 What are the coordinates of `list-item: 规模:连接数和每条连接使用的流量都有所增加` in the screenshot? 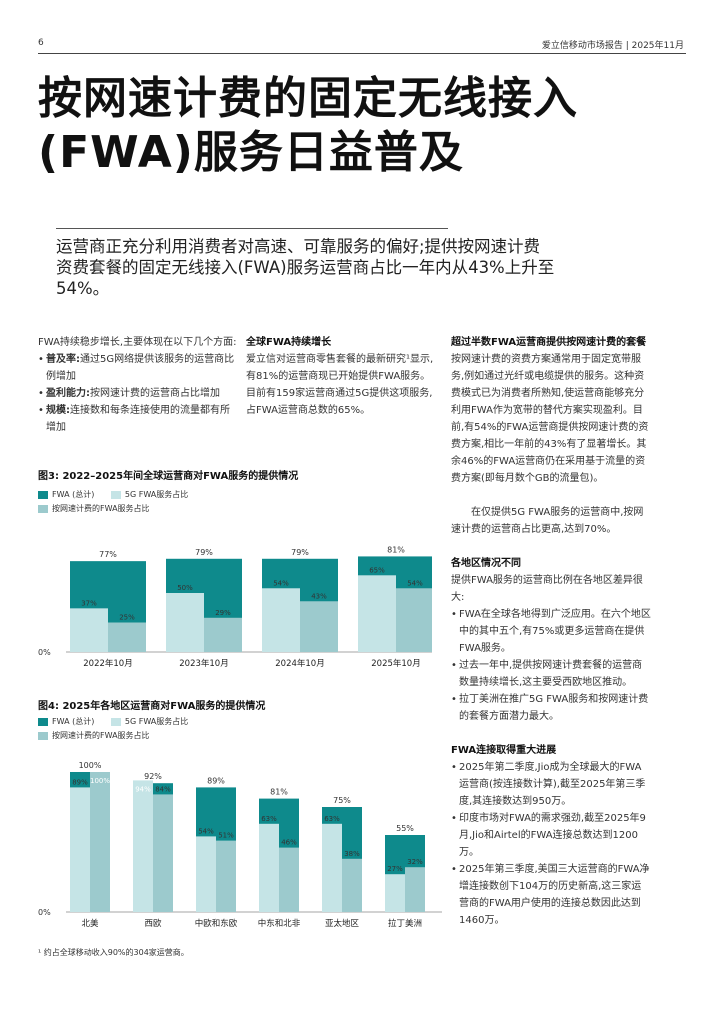 It's located at (138, 419).